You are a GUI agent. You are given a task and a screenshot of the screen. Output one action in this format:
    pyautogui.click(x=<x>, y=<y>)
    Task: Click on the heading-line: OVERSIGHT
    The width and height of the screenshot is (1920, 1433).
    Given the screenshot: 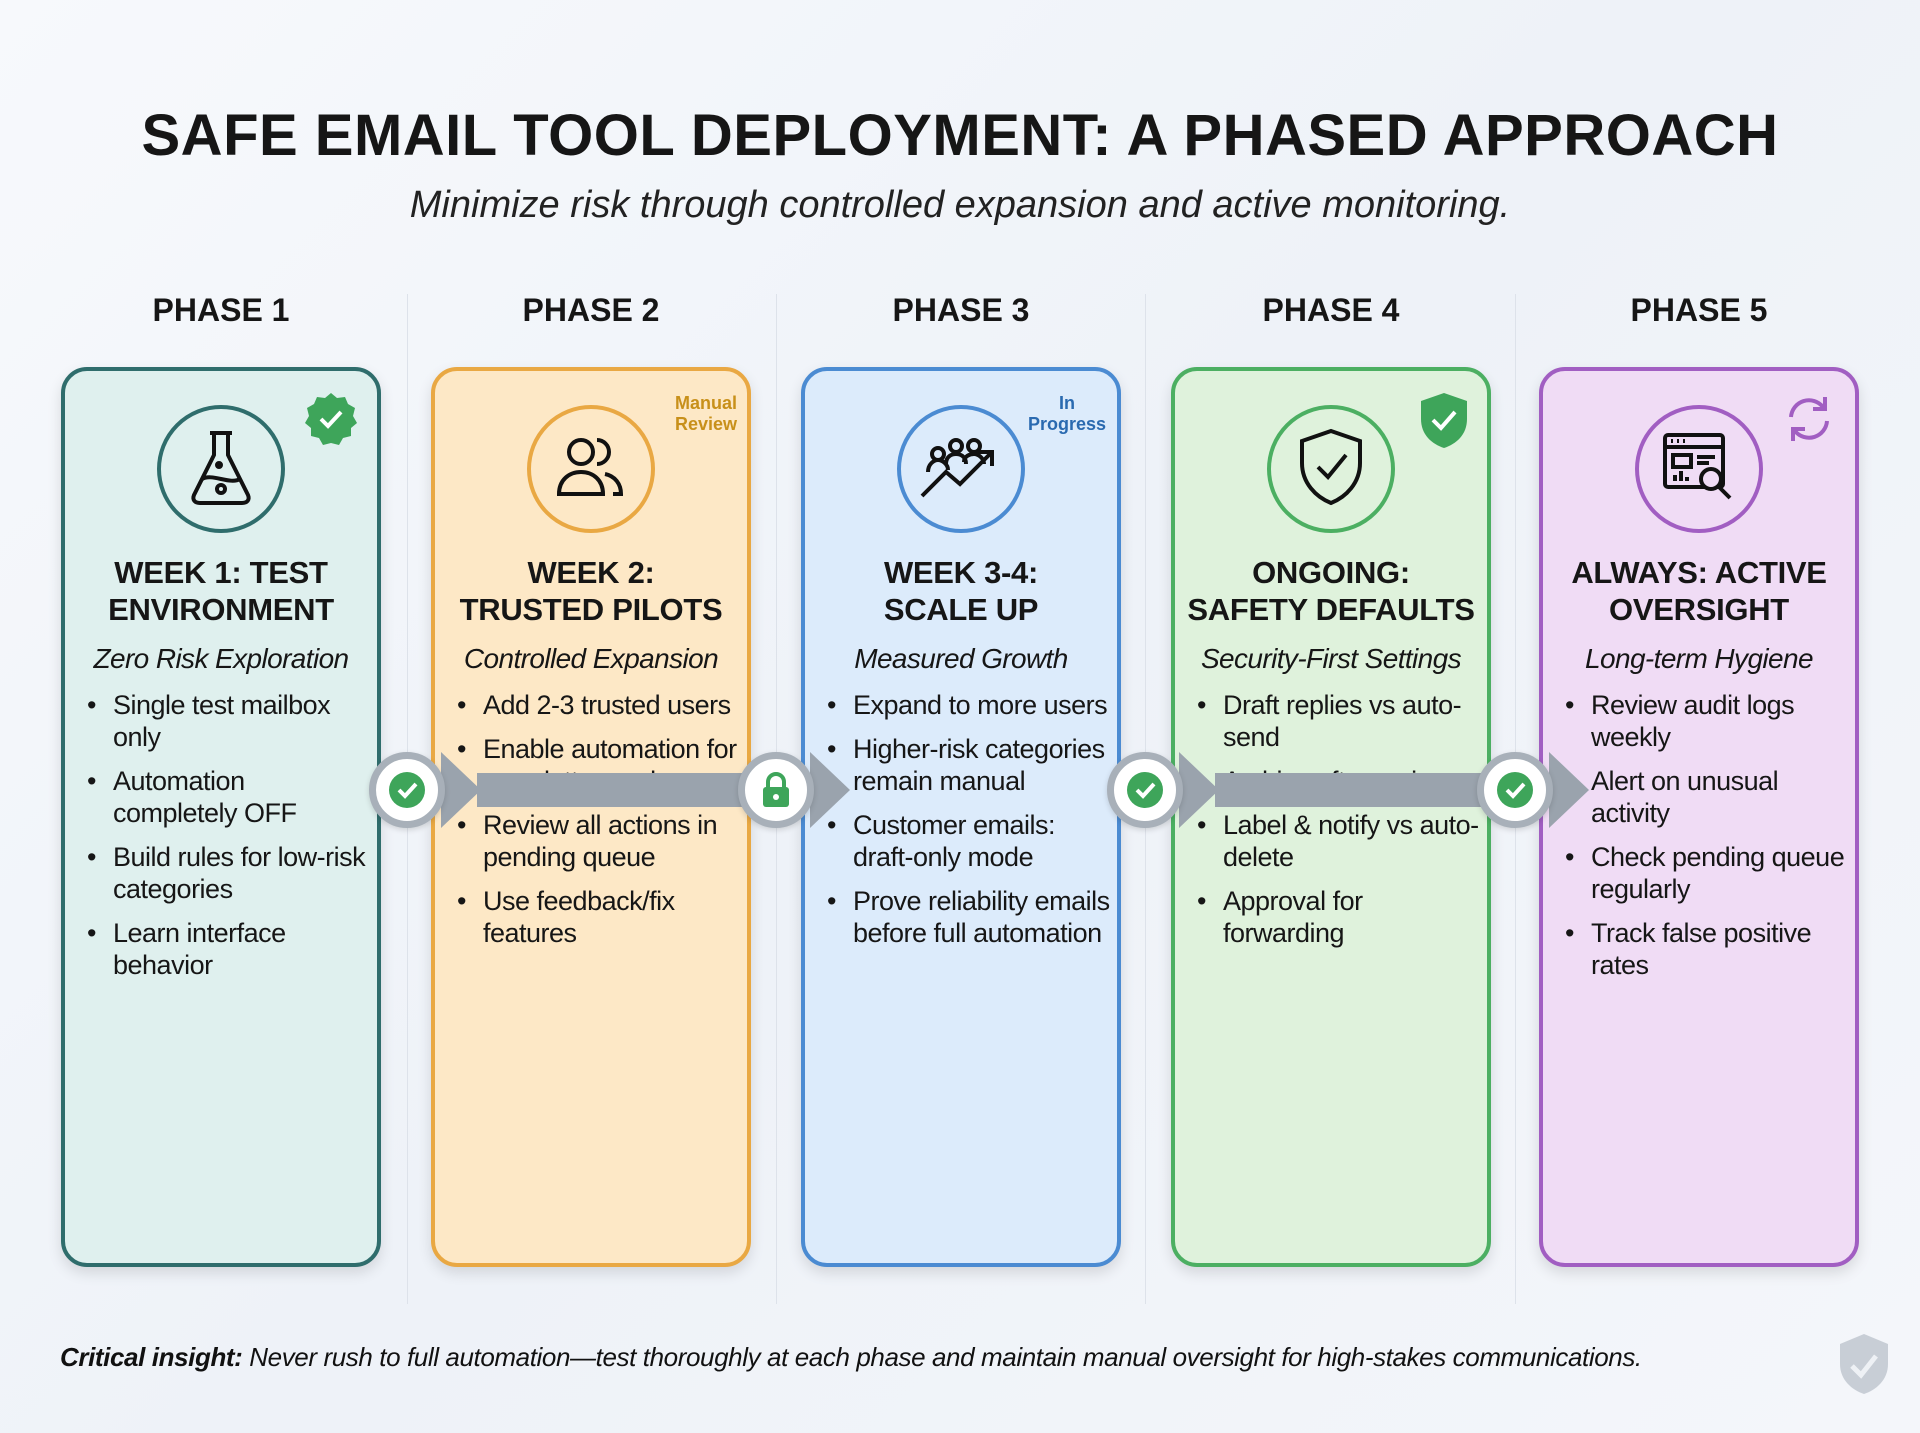 What is the action you would take?
    pyautogui.click(x=1699, y=609)
    